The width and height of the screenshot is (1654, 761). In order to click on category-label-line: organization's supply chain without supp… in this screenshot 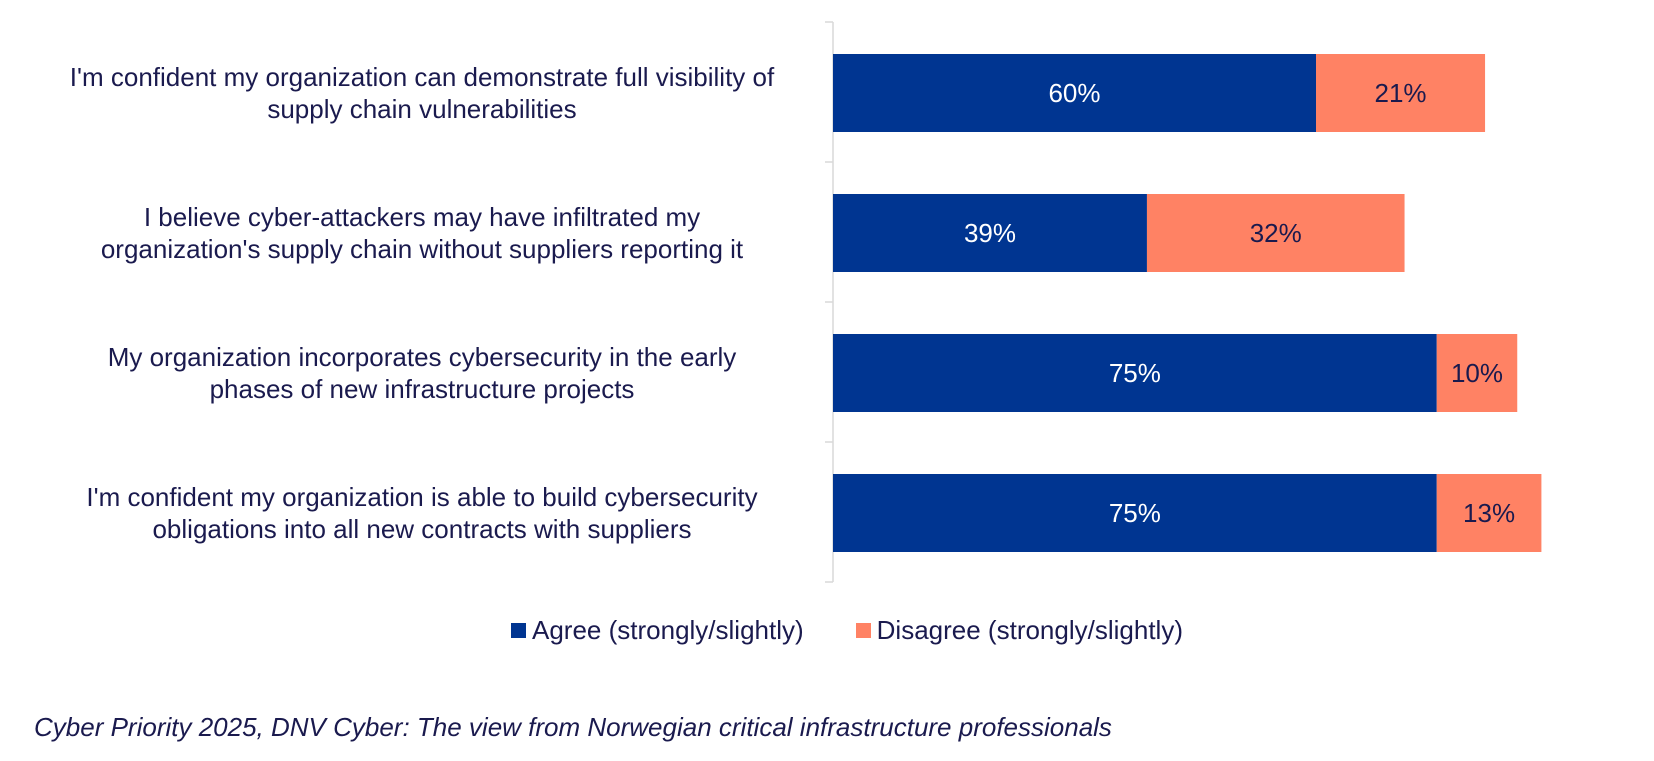, I will do `click(422, 249)`.